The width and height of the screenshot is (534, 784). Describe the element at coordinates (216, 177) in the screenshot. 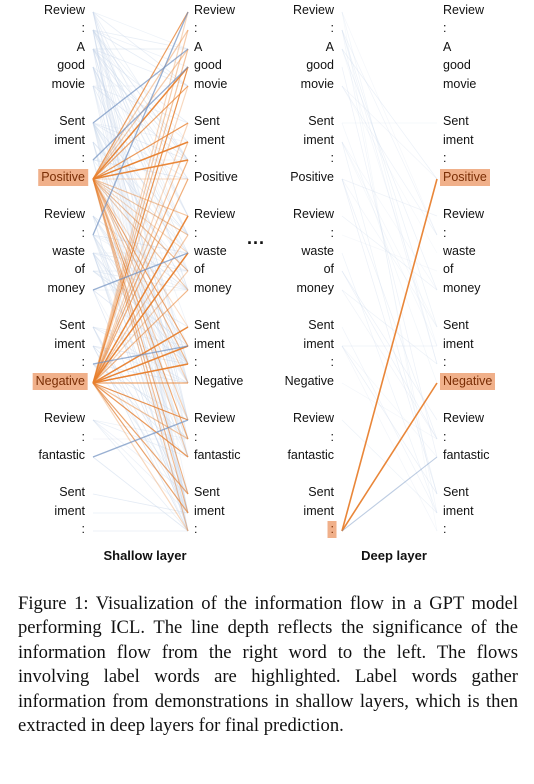

I see `shallow-right-token-8: Positive` at that location.